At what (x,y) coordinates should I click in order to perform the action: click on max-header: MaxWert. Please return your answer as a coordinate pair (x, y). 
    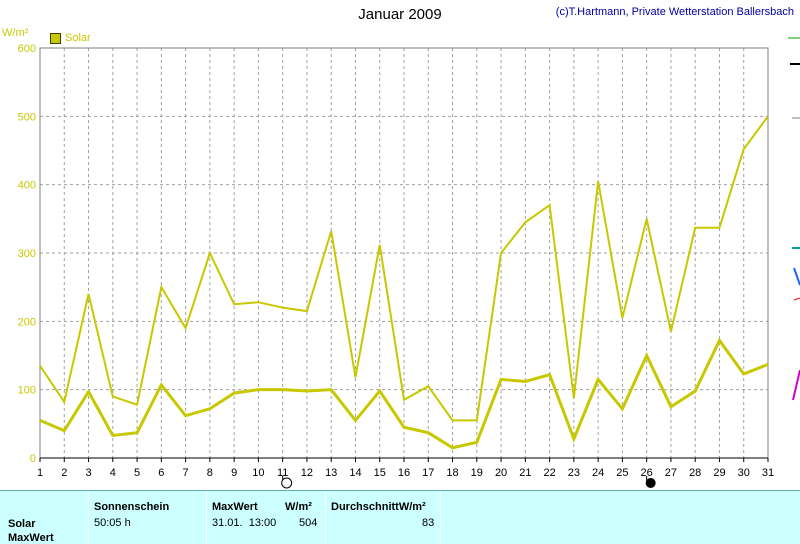
    Looking at the image, I should click on (235, 507).